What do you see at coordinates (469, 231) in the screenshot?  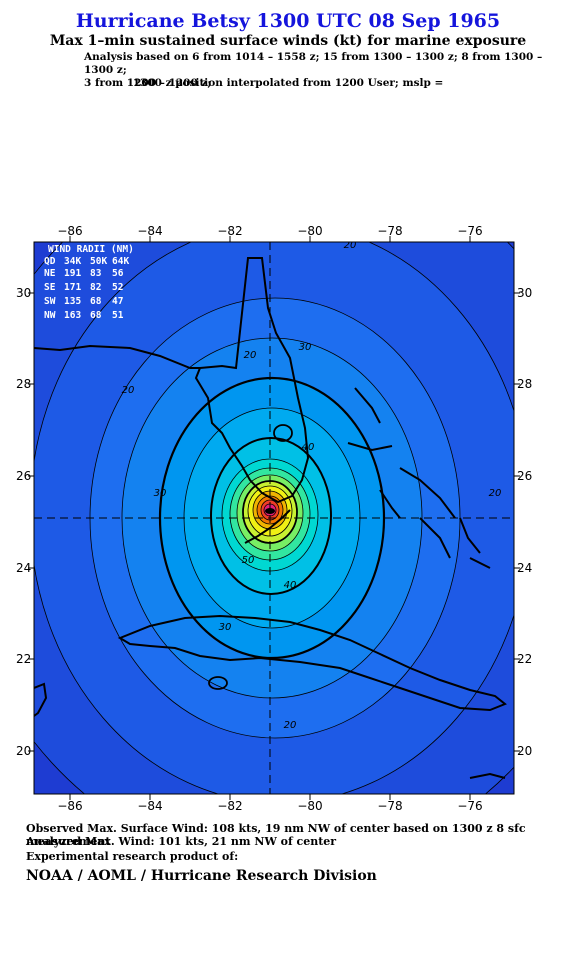 I see `lon-tick-label-top: −76` at bounding box center [469, 231].